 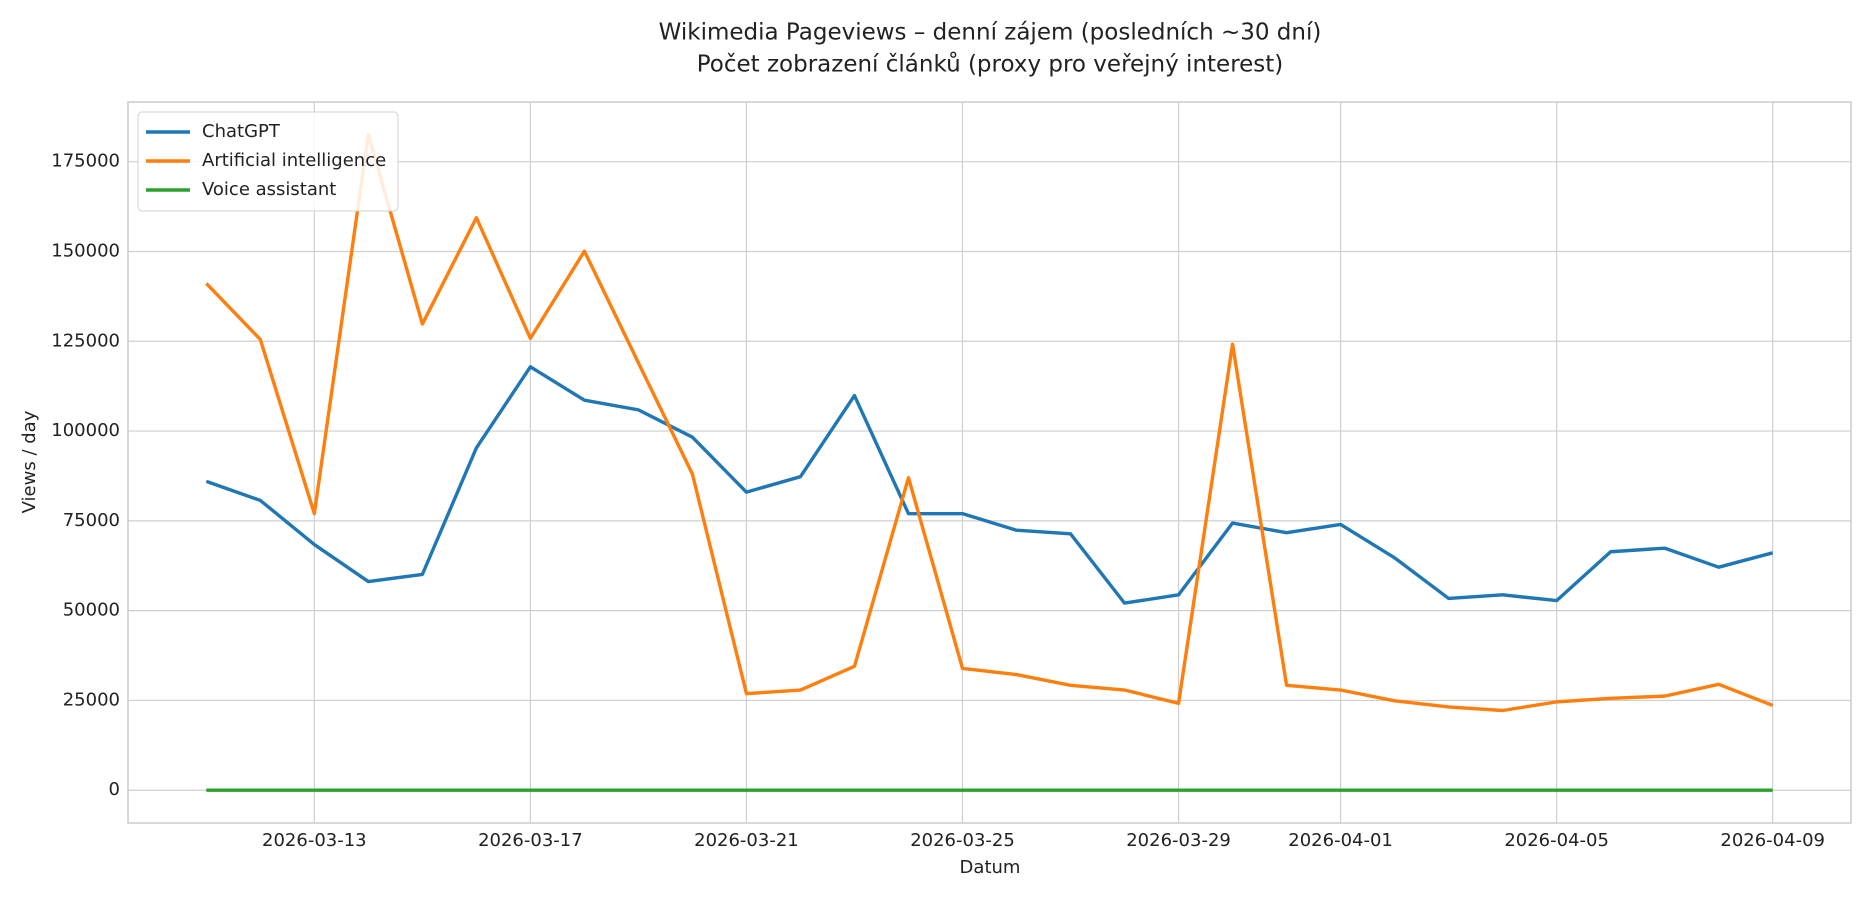 I want to click on x-tick-label: 2026-03-21, so click(x=746, y=840).